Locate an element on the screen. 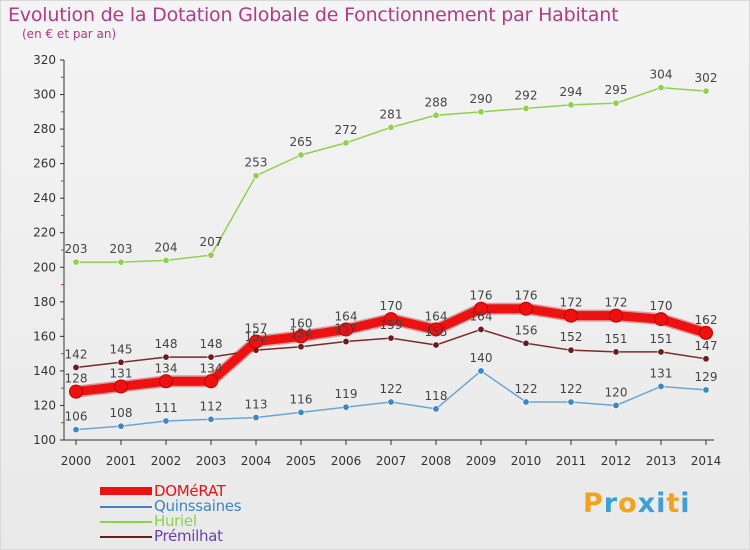 This screenshot has width=750, height=550. data-label-quinssaines: 131 is located at coordinates (661, 373).